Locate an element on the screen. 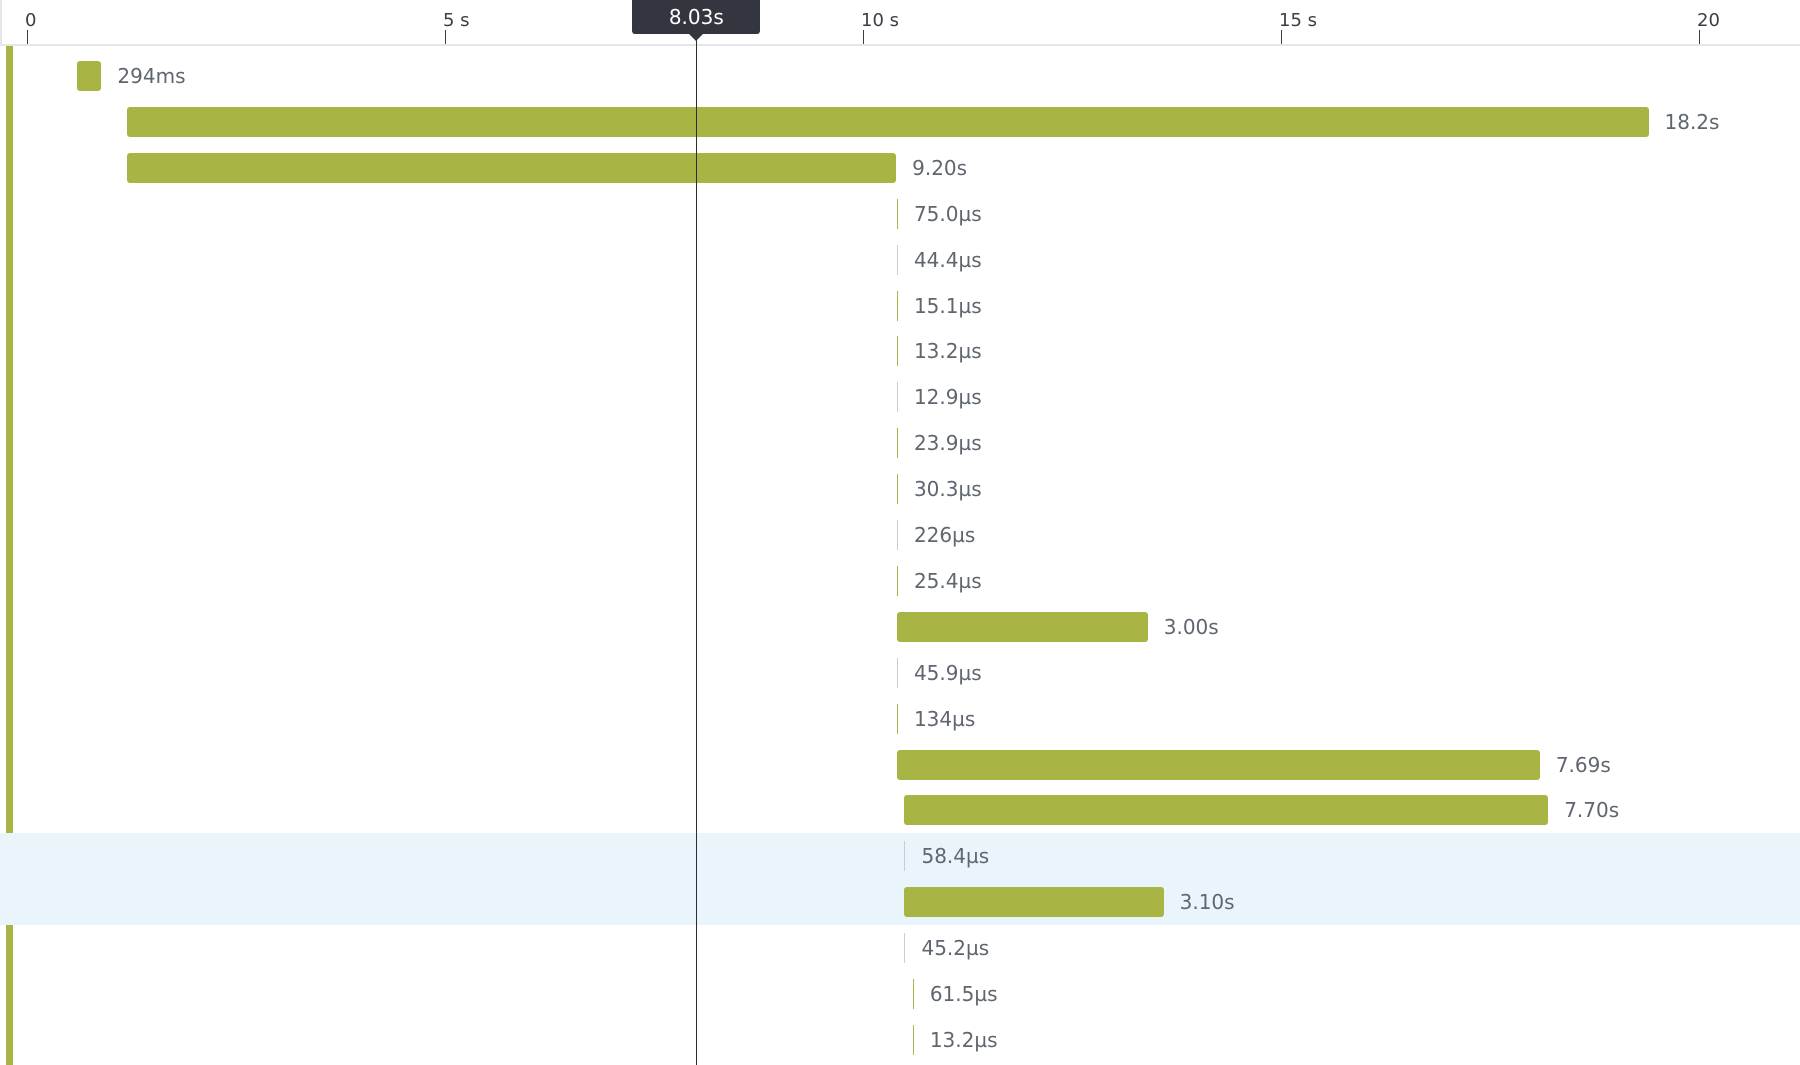  span-duration-label: 45.2µs is located at coordinates (955, 948).